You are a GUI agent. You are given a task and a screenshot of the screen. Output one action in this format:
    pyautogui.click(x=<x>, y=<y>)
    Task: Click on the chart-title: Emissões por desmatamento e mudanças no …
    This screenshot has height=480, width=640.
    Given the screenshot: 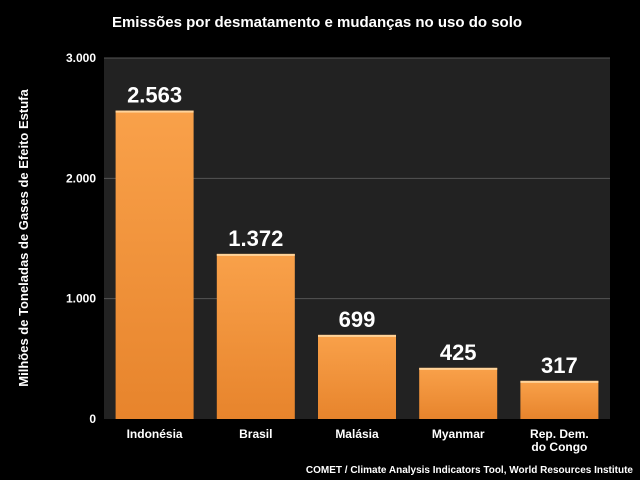 What is the action you would take?
    pyautogui.click(x=317, y=22)
    